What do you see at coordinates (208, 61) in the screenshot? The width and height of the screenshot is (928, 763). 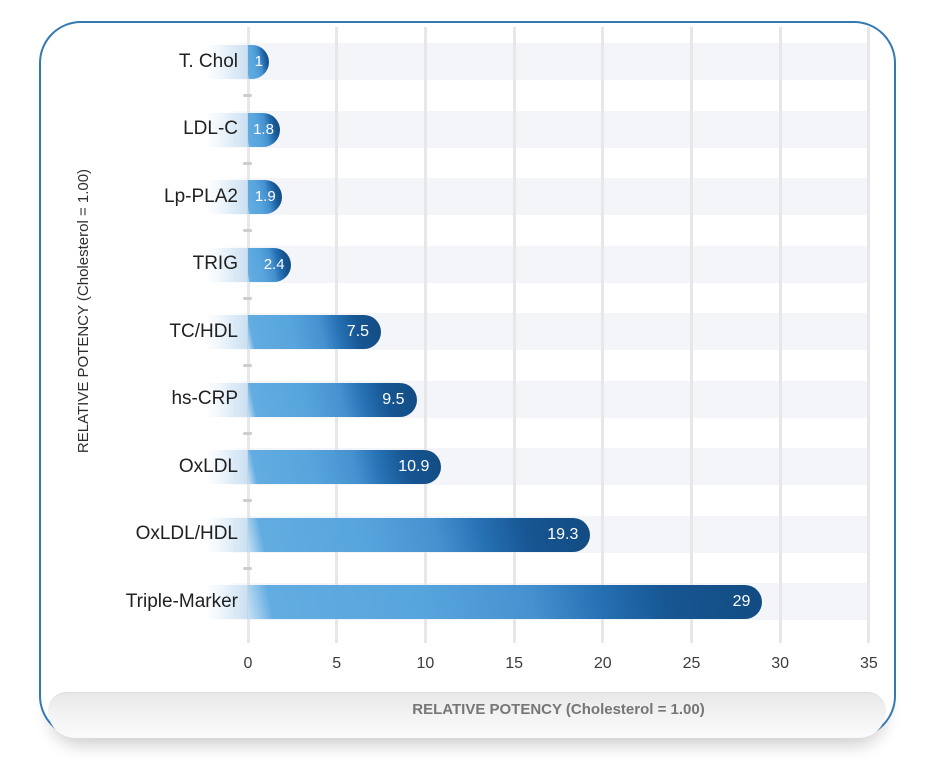 I see `category-label: T. Chol` at bounding box center [208, 61].